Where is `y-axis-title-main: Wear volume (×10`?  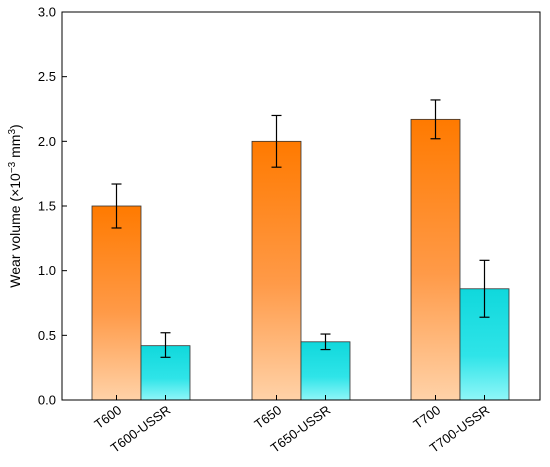 y-axis-title-main: Wear volume (×10 is located at coordinates (15, 230).